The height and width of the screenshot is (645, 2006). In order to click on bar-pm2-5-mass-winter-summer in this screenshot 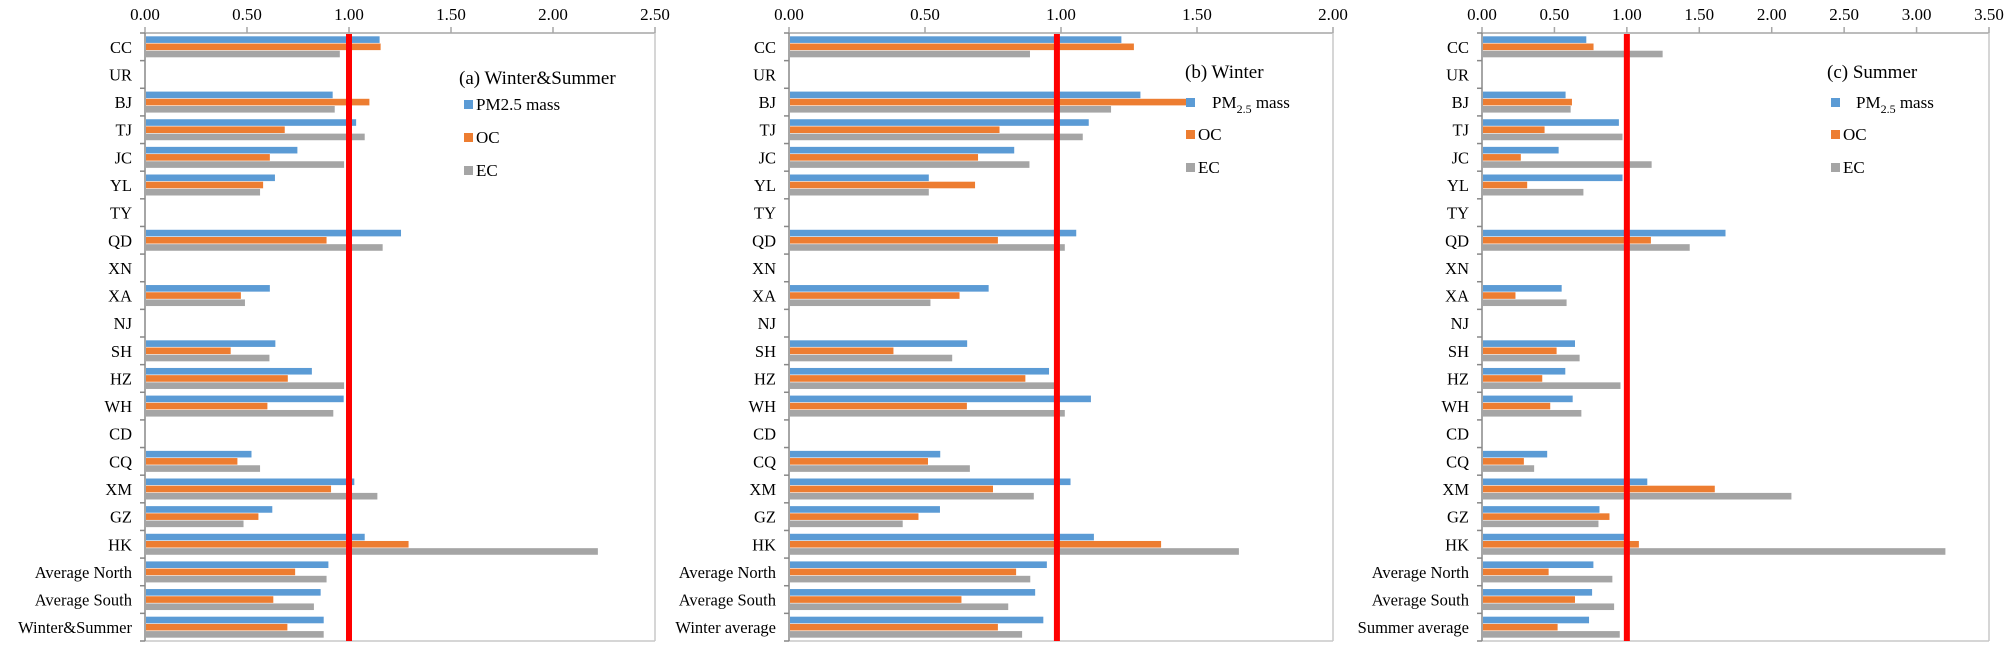, I will do `click(235, 620)`.